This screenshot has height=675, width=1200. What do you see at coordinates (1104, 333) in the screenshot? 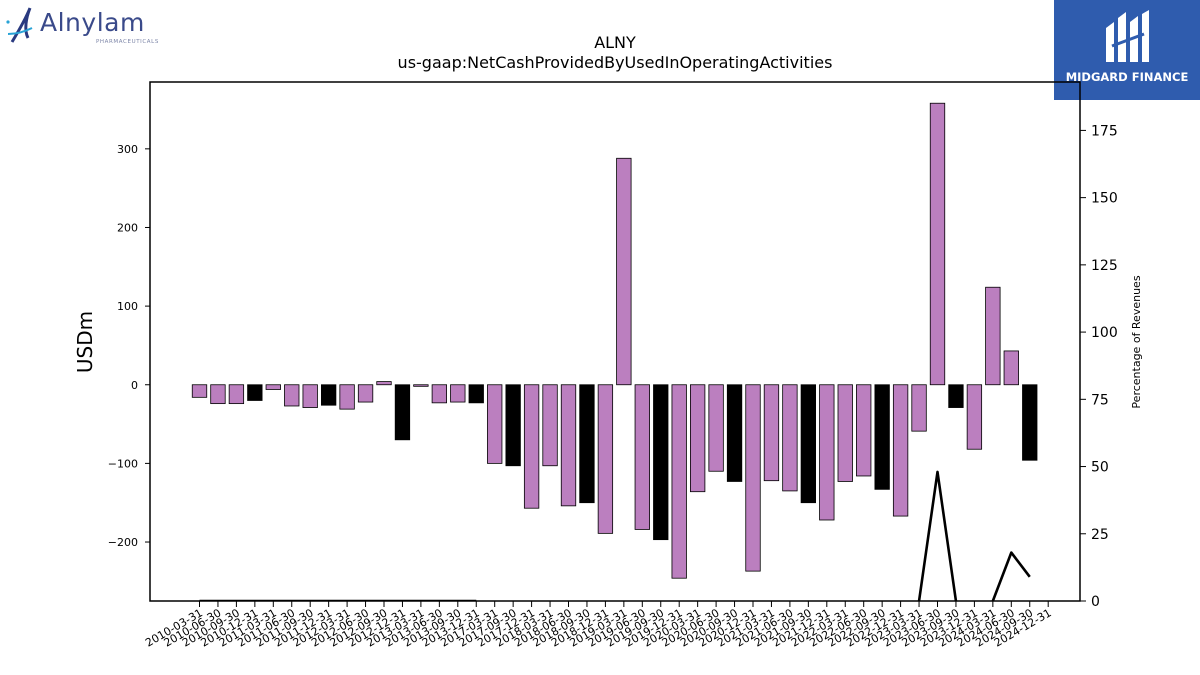
I see `y2-tick-label: 100` at bounding box center [1104, 333].